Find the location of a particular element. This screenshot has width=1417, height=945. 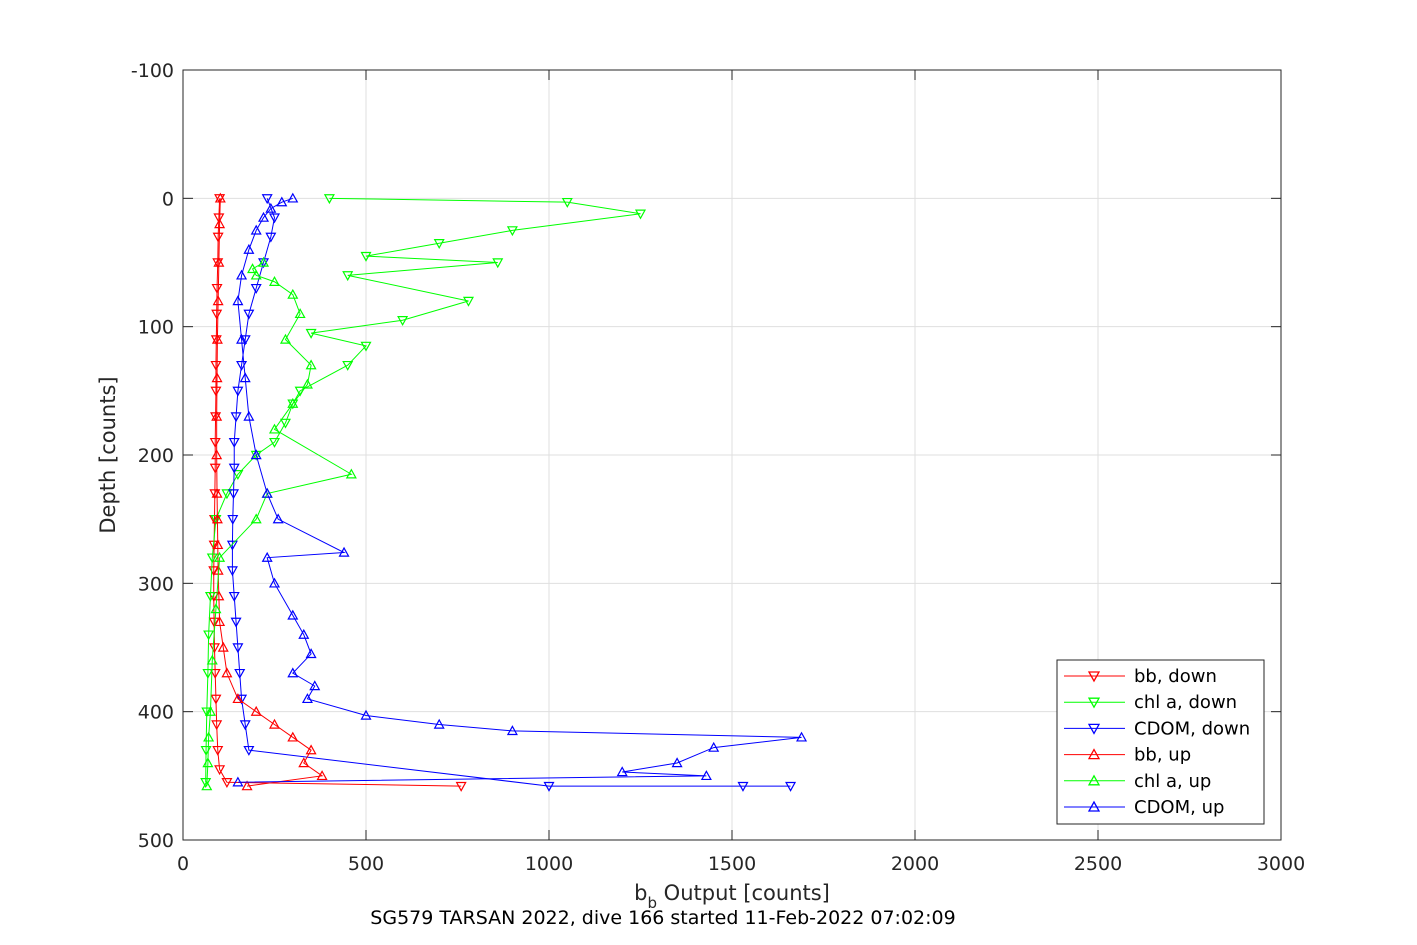

x-tick-label: 0 is located at coordinates (183, 864).